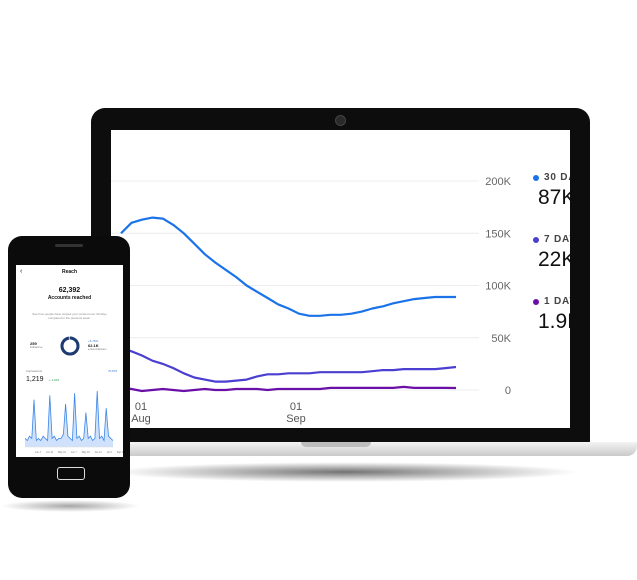 This screenshot has width=637, height=580. Describe the element at coordinates (70, 506) in the screenshot. I see `phone-shadow` at that location.